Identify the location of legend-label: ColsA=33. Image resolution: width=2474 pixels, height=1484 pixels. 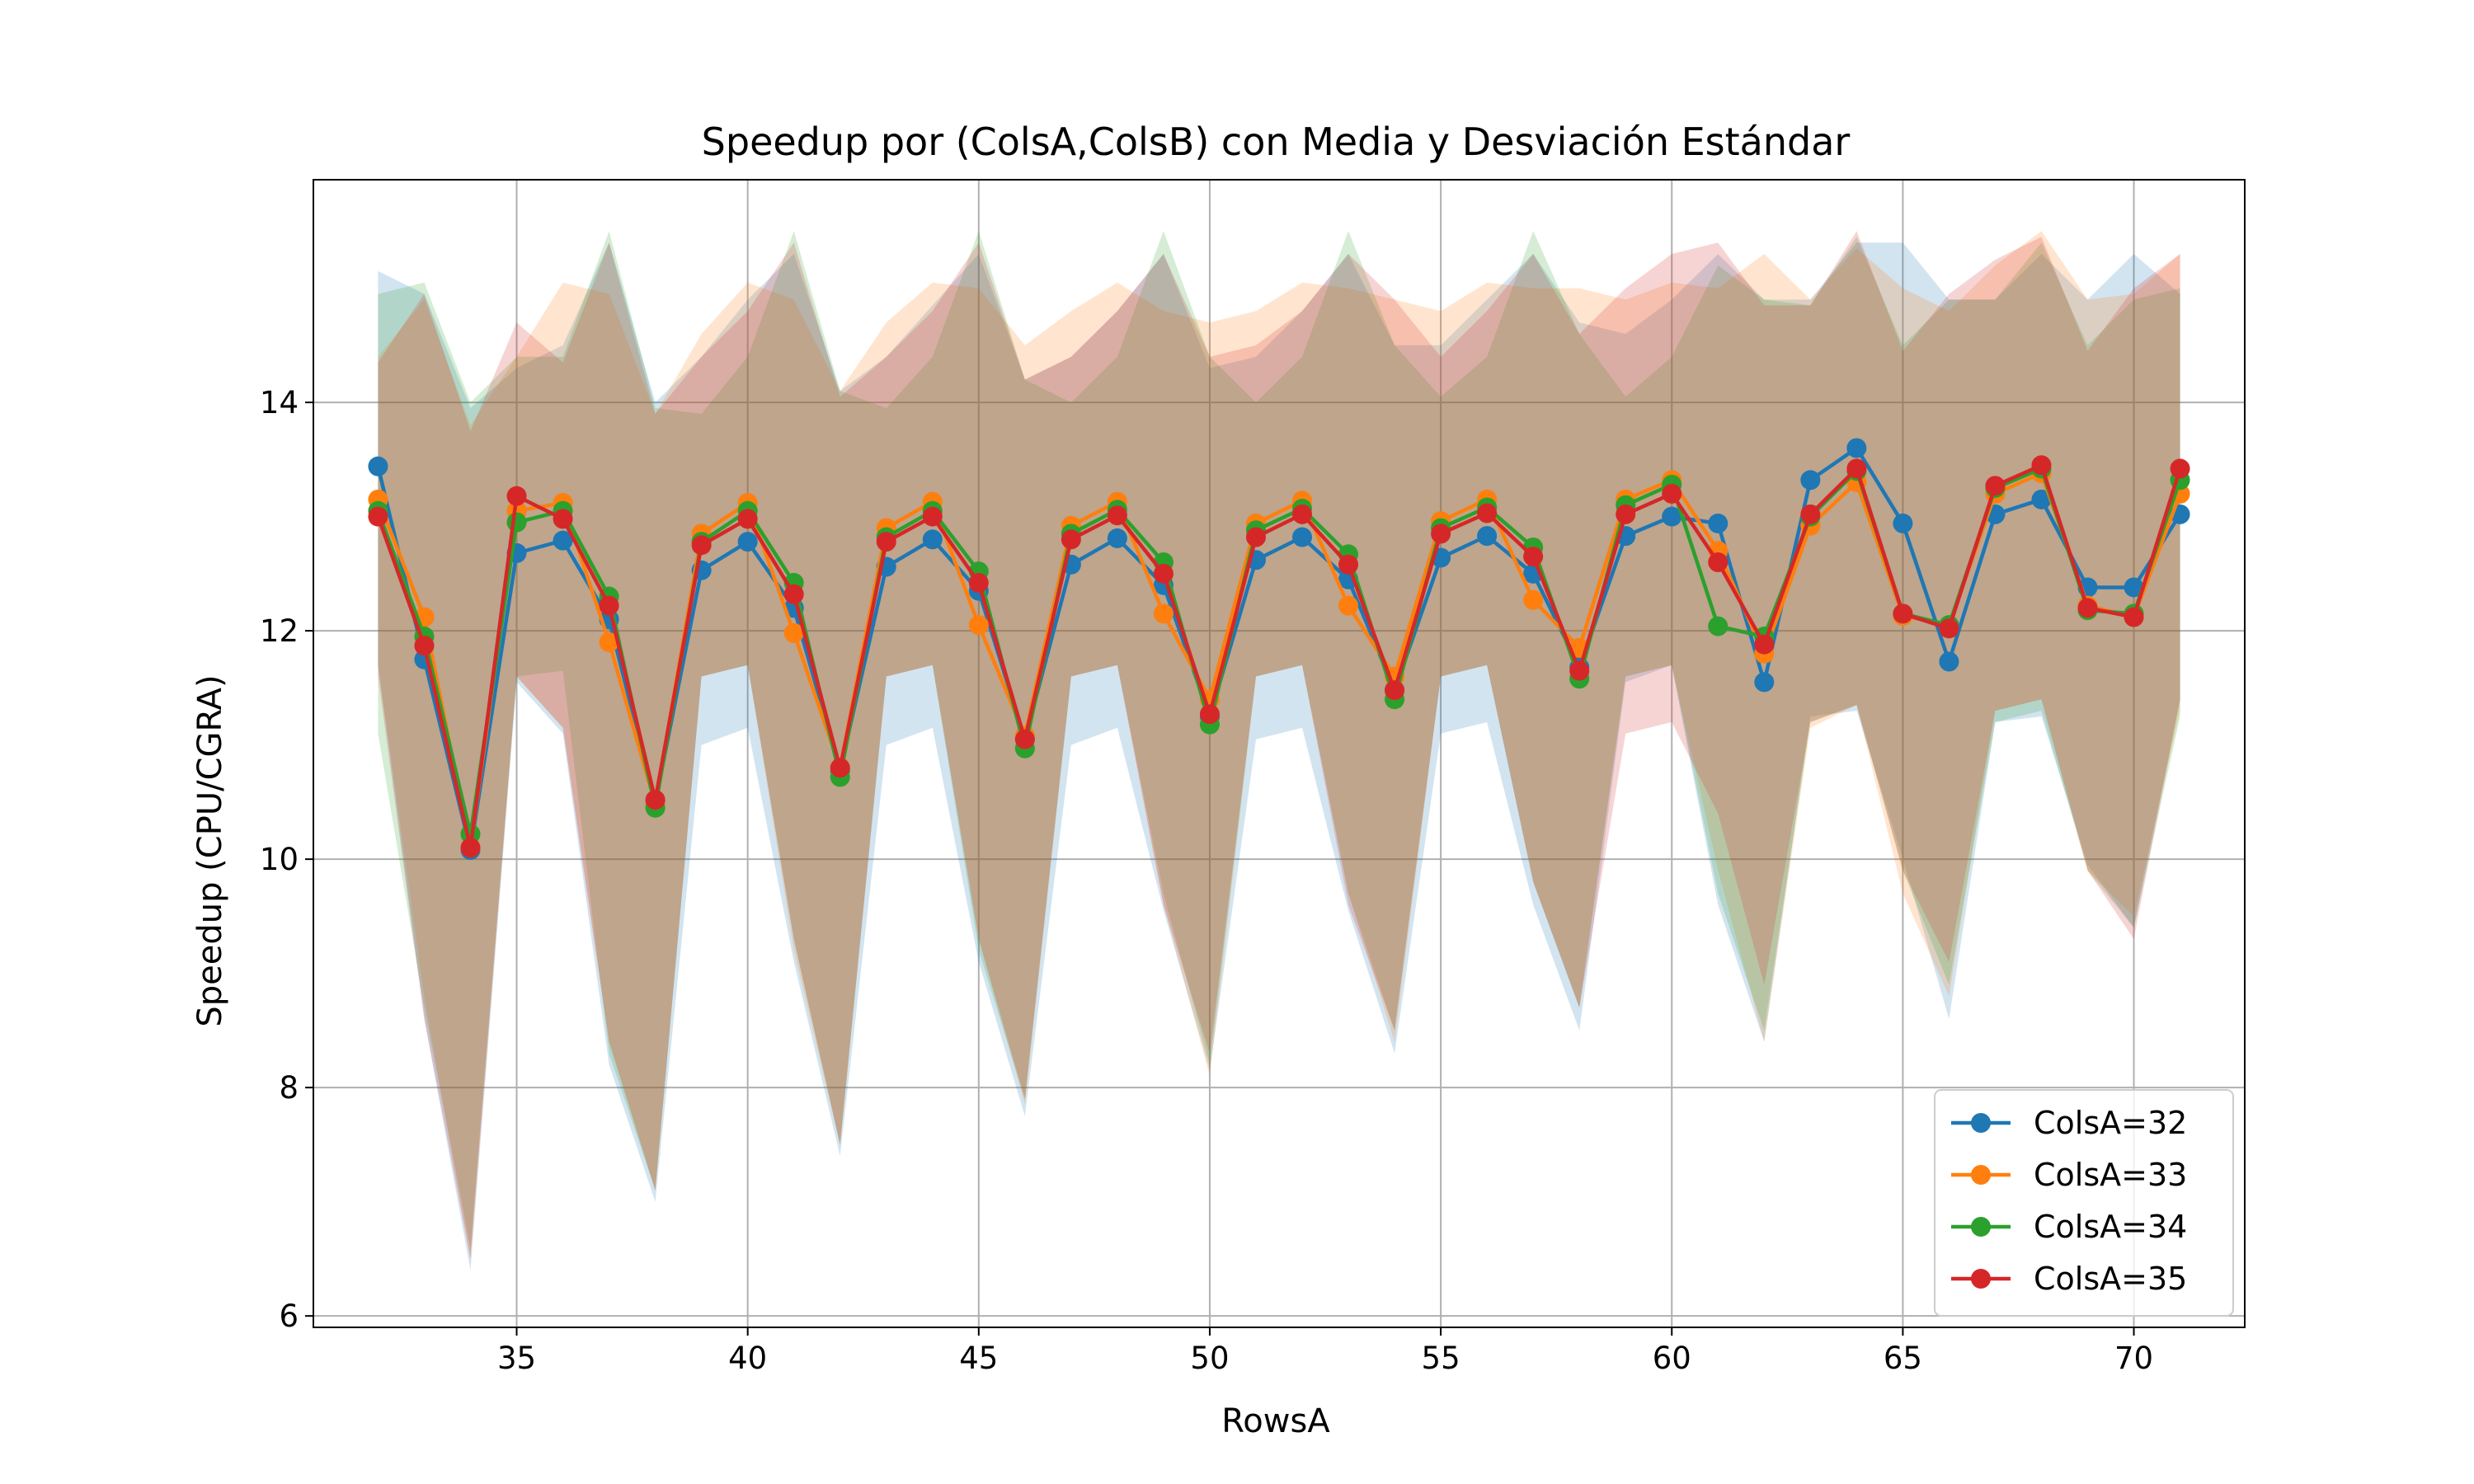
(2110, 1175).